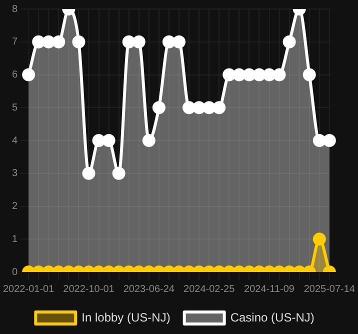  I want to click on x-tick-label: 2023-06-24, so click(149, 289).